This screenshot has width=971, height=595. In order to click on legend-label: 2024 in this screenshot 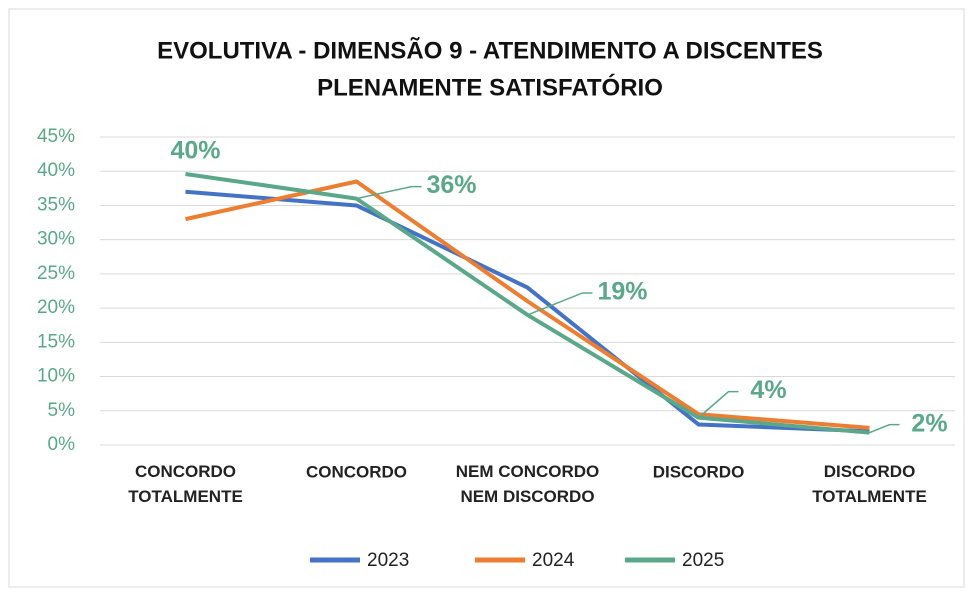, I will do `click(553, 560)`.